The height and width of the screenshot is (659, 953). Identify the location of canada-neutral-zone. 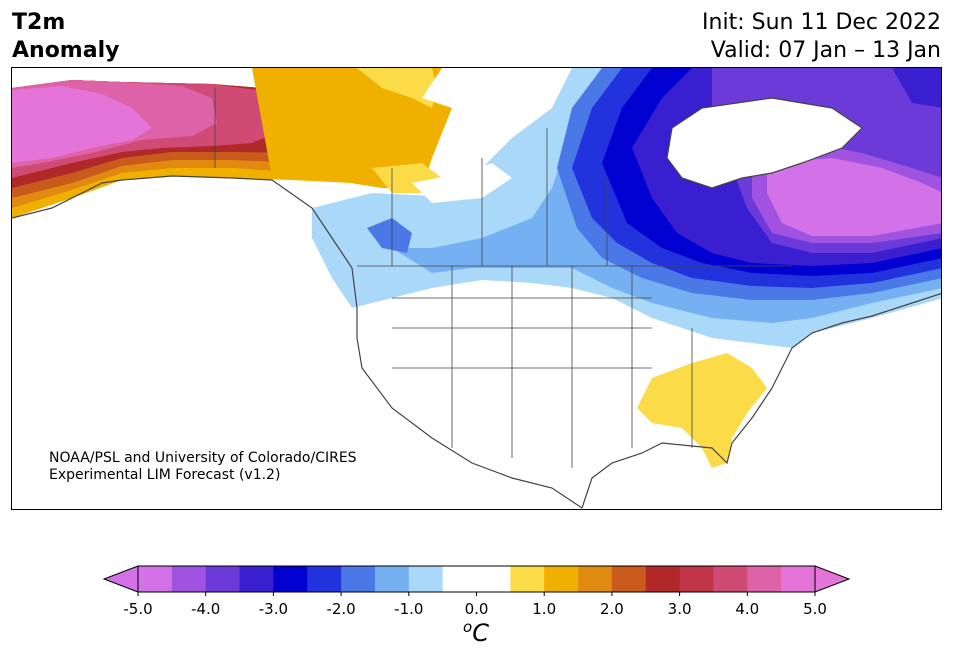
(477, 108).